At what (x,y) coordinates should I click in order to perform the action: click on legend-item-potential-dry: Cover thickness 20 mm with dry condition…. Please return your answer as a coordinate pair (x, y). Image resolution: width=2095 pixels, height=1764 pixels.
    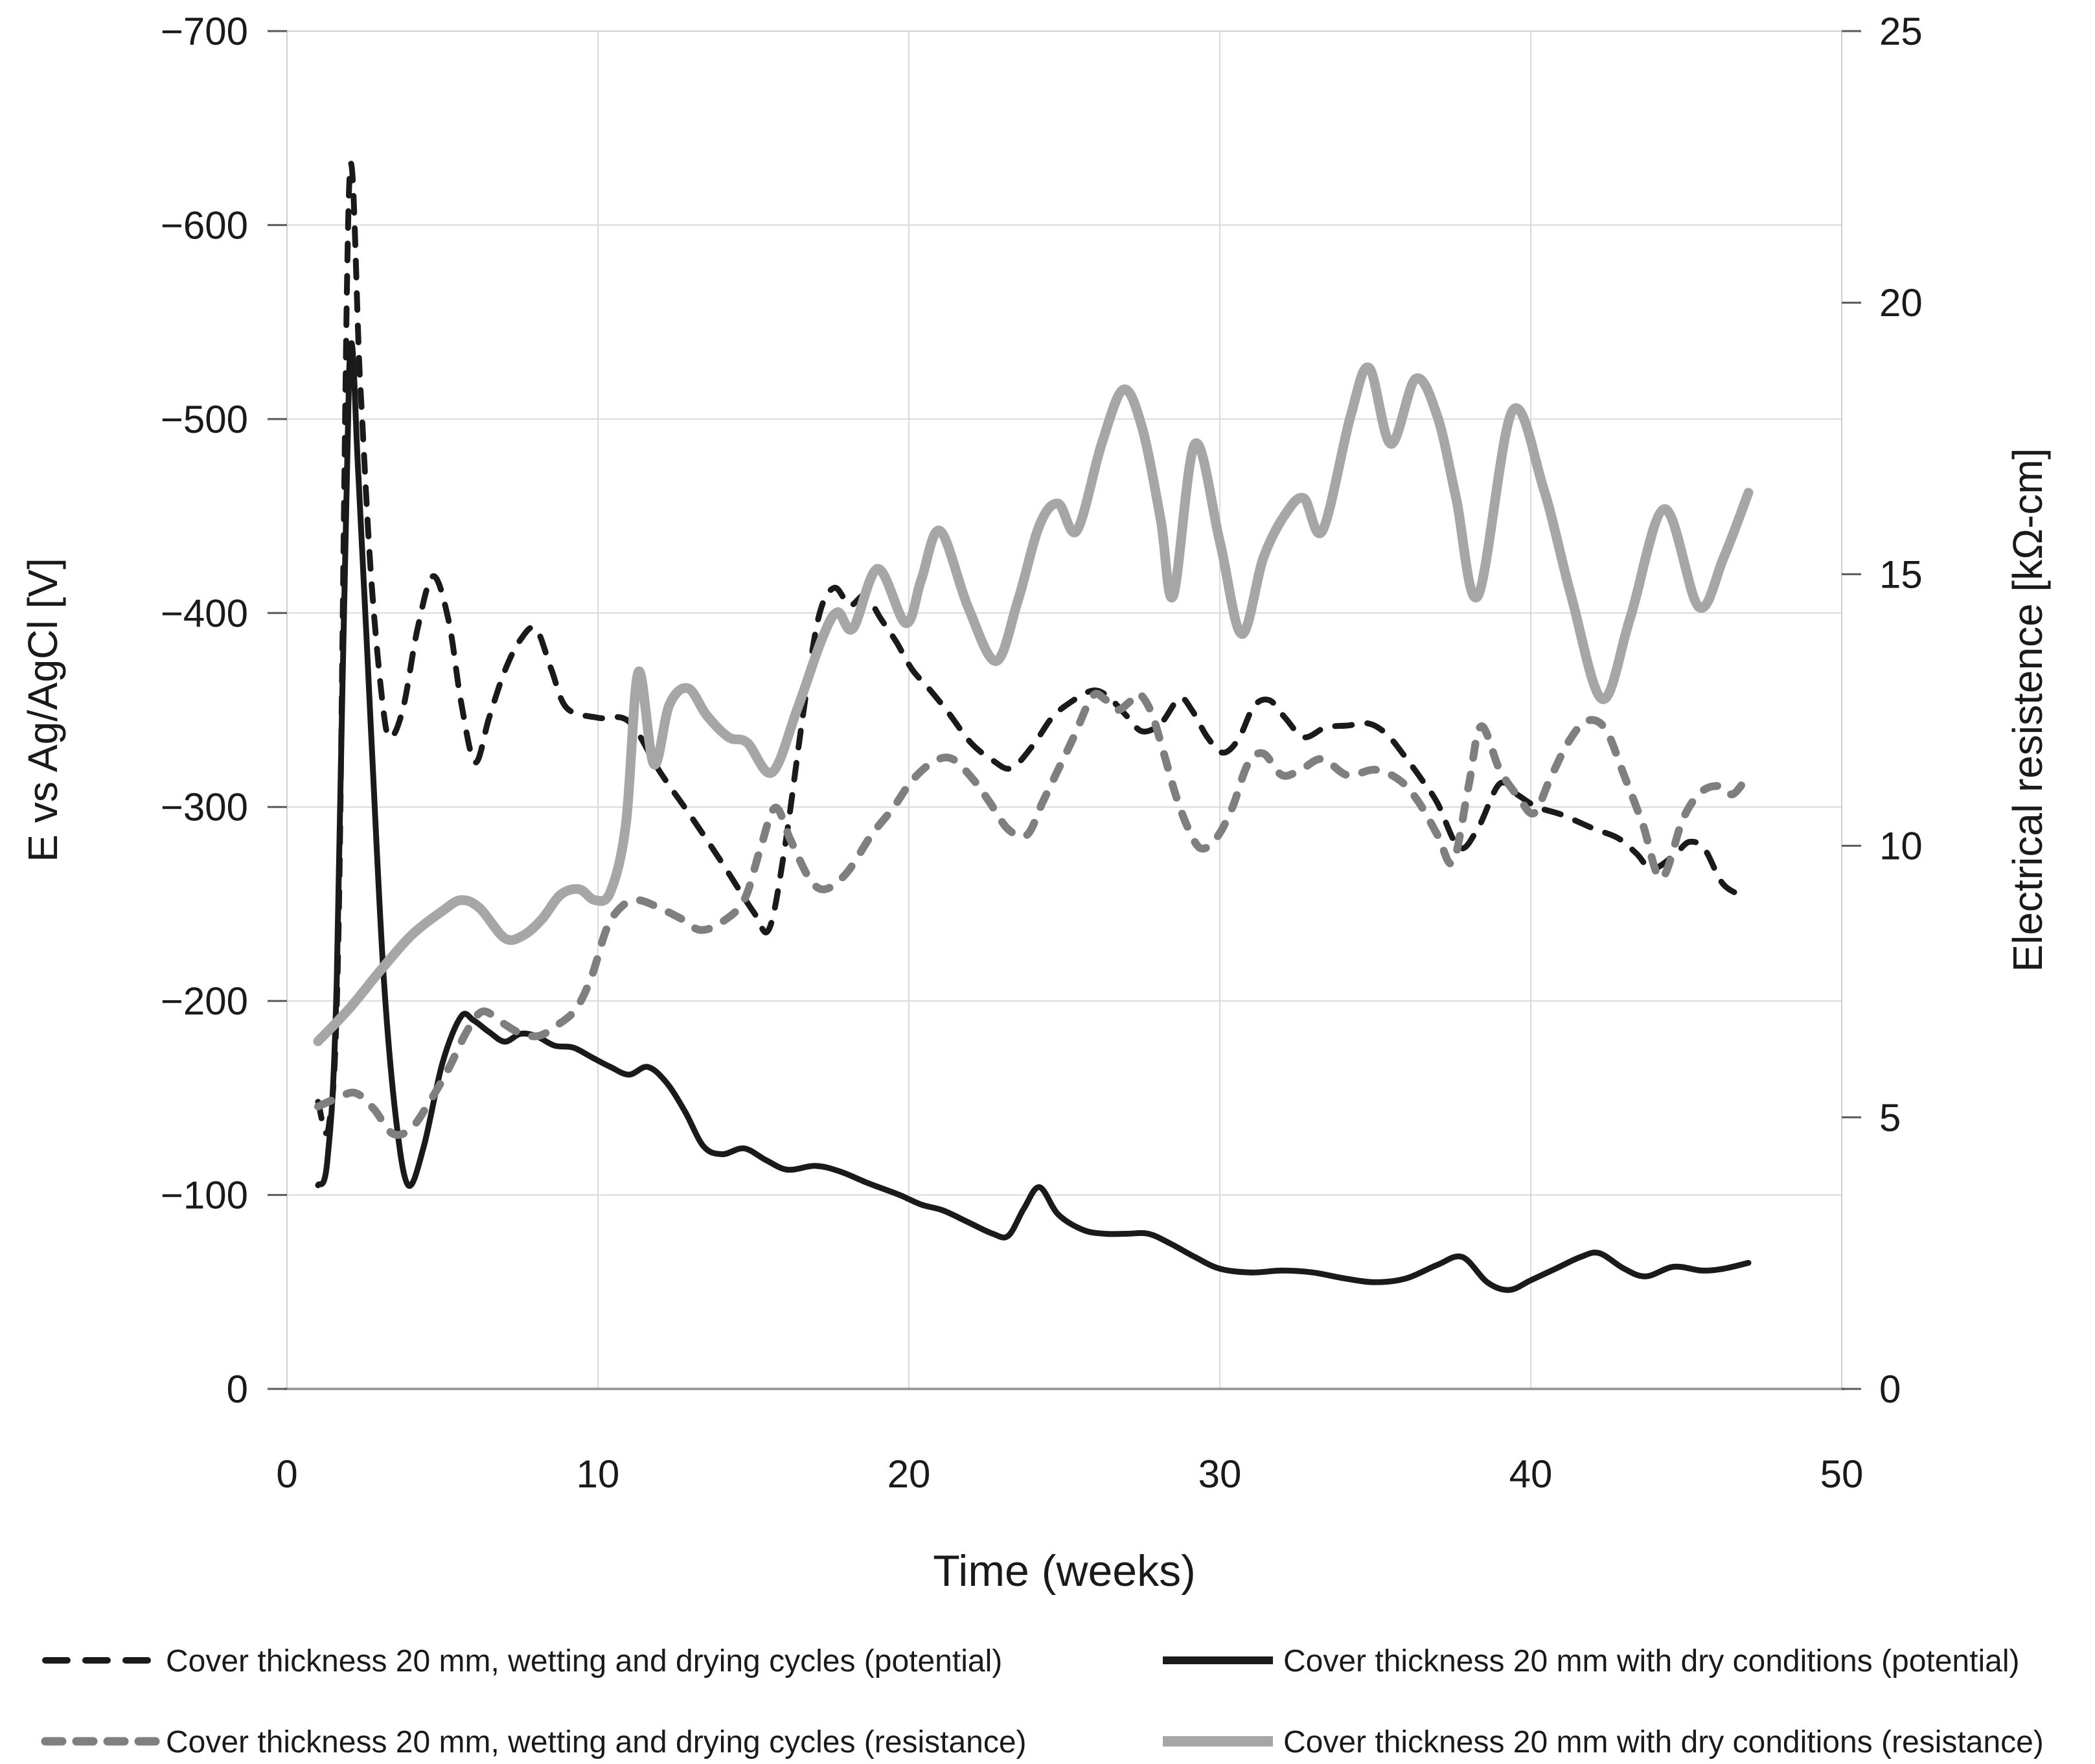
    Looking at the image, I should click on (1591, 1661).